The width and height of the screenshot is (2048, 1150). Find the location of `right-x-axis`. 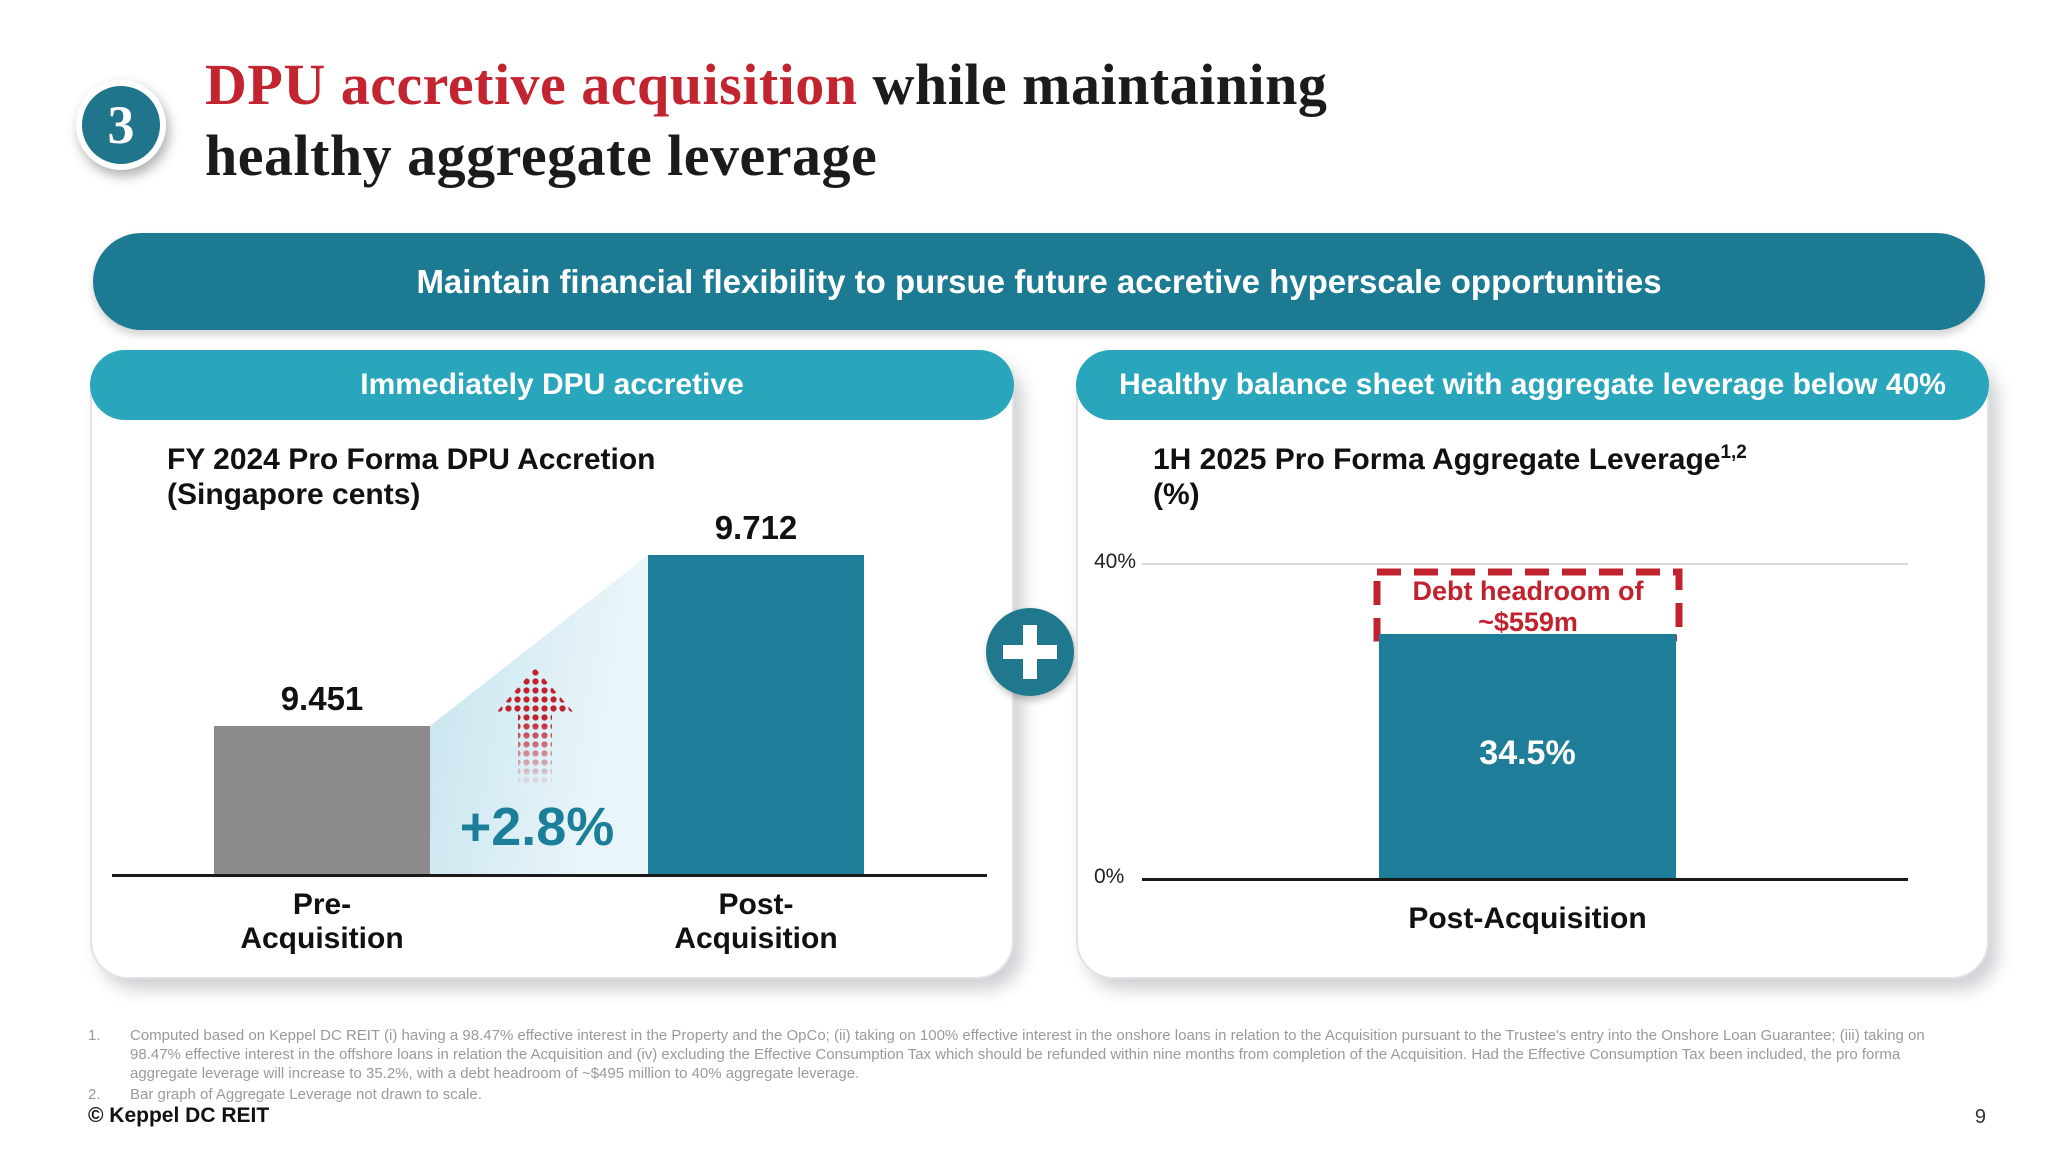

right-x-axis is located at coordinates (1525, 879).